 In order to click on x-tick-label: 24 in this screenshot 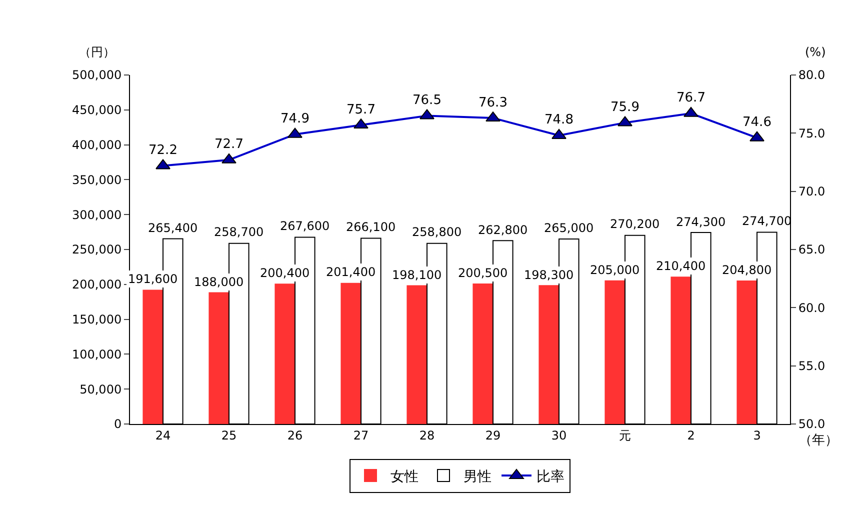, I will do `click(163, 435)`.